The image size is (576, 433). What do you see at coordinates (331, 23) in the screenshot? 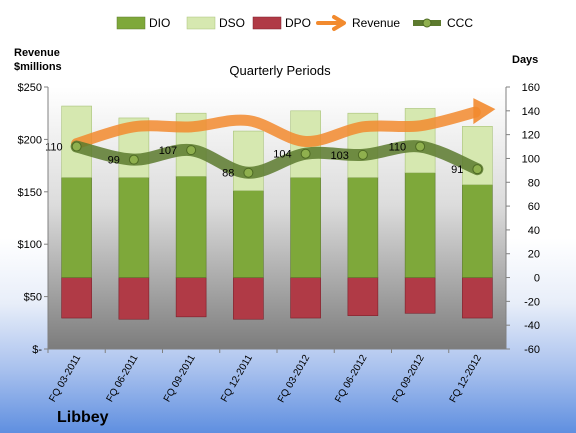
I see `legend-swatch-revenue` at bounding box center [331, 23].